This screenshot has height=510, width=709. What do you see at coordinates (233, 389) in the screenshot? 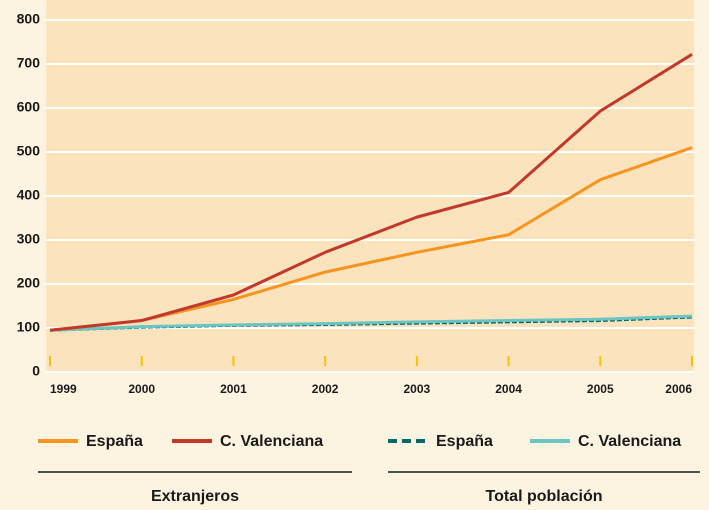
I see `x-tick-label: 2001` at bounding box center [233, 389].